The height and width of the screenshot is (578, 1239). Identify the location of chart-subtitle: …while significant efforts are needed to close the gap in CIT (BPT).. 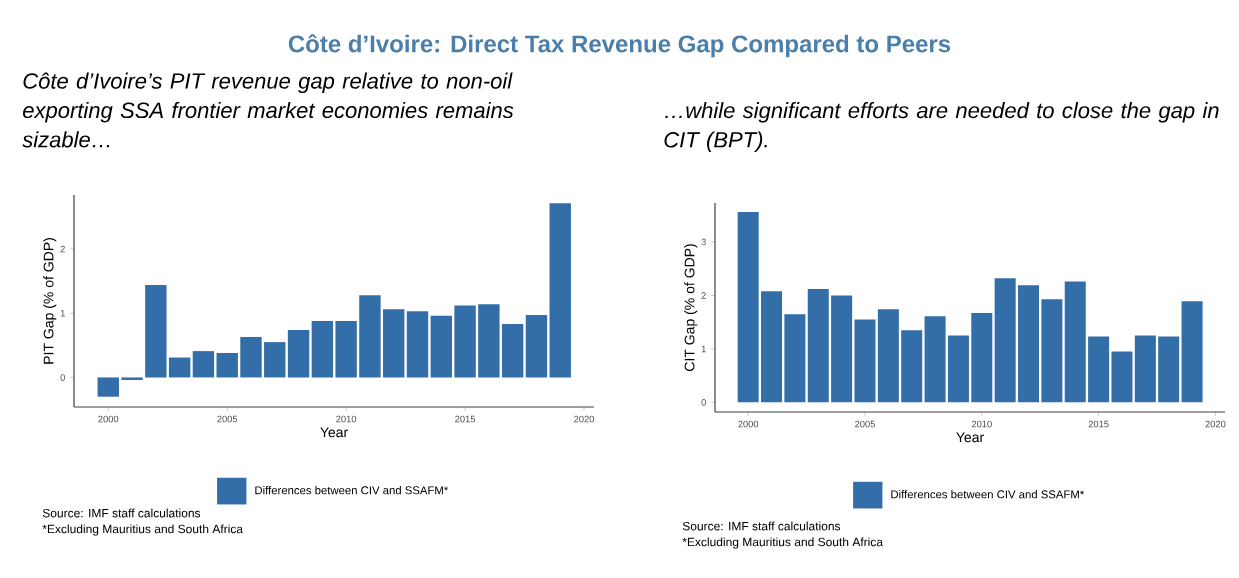
(941, 127).